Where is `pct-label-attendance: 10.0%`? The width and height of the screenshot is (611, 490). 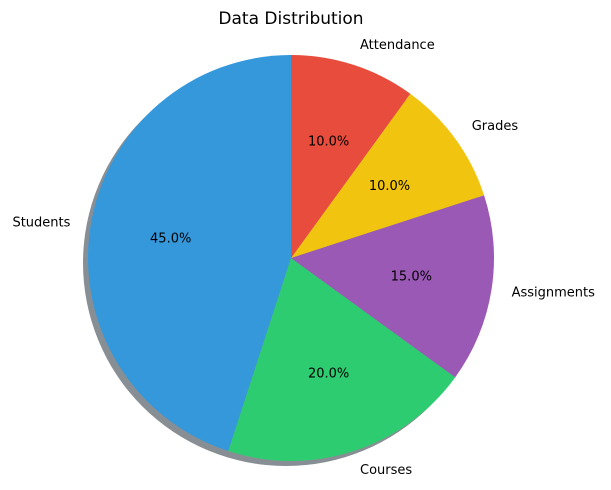 pct-label-attendance: 10.0% is located at coordinates (328, 142).